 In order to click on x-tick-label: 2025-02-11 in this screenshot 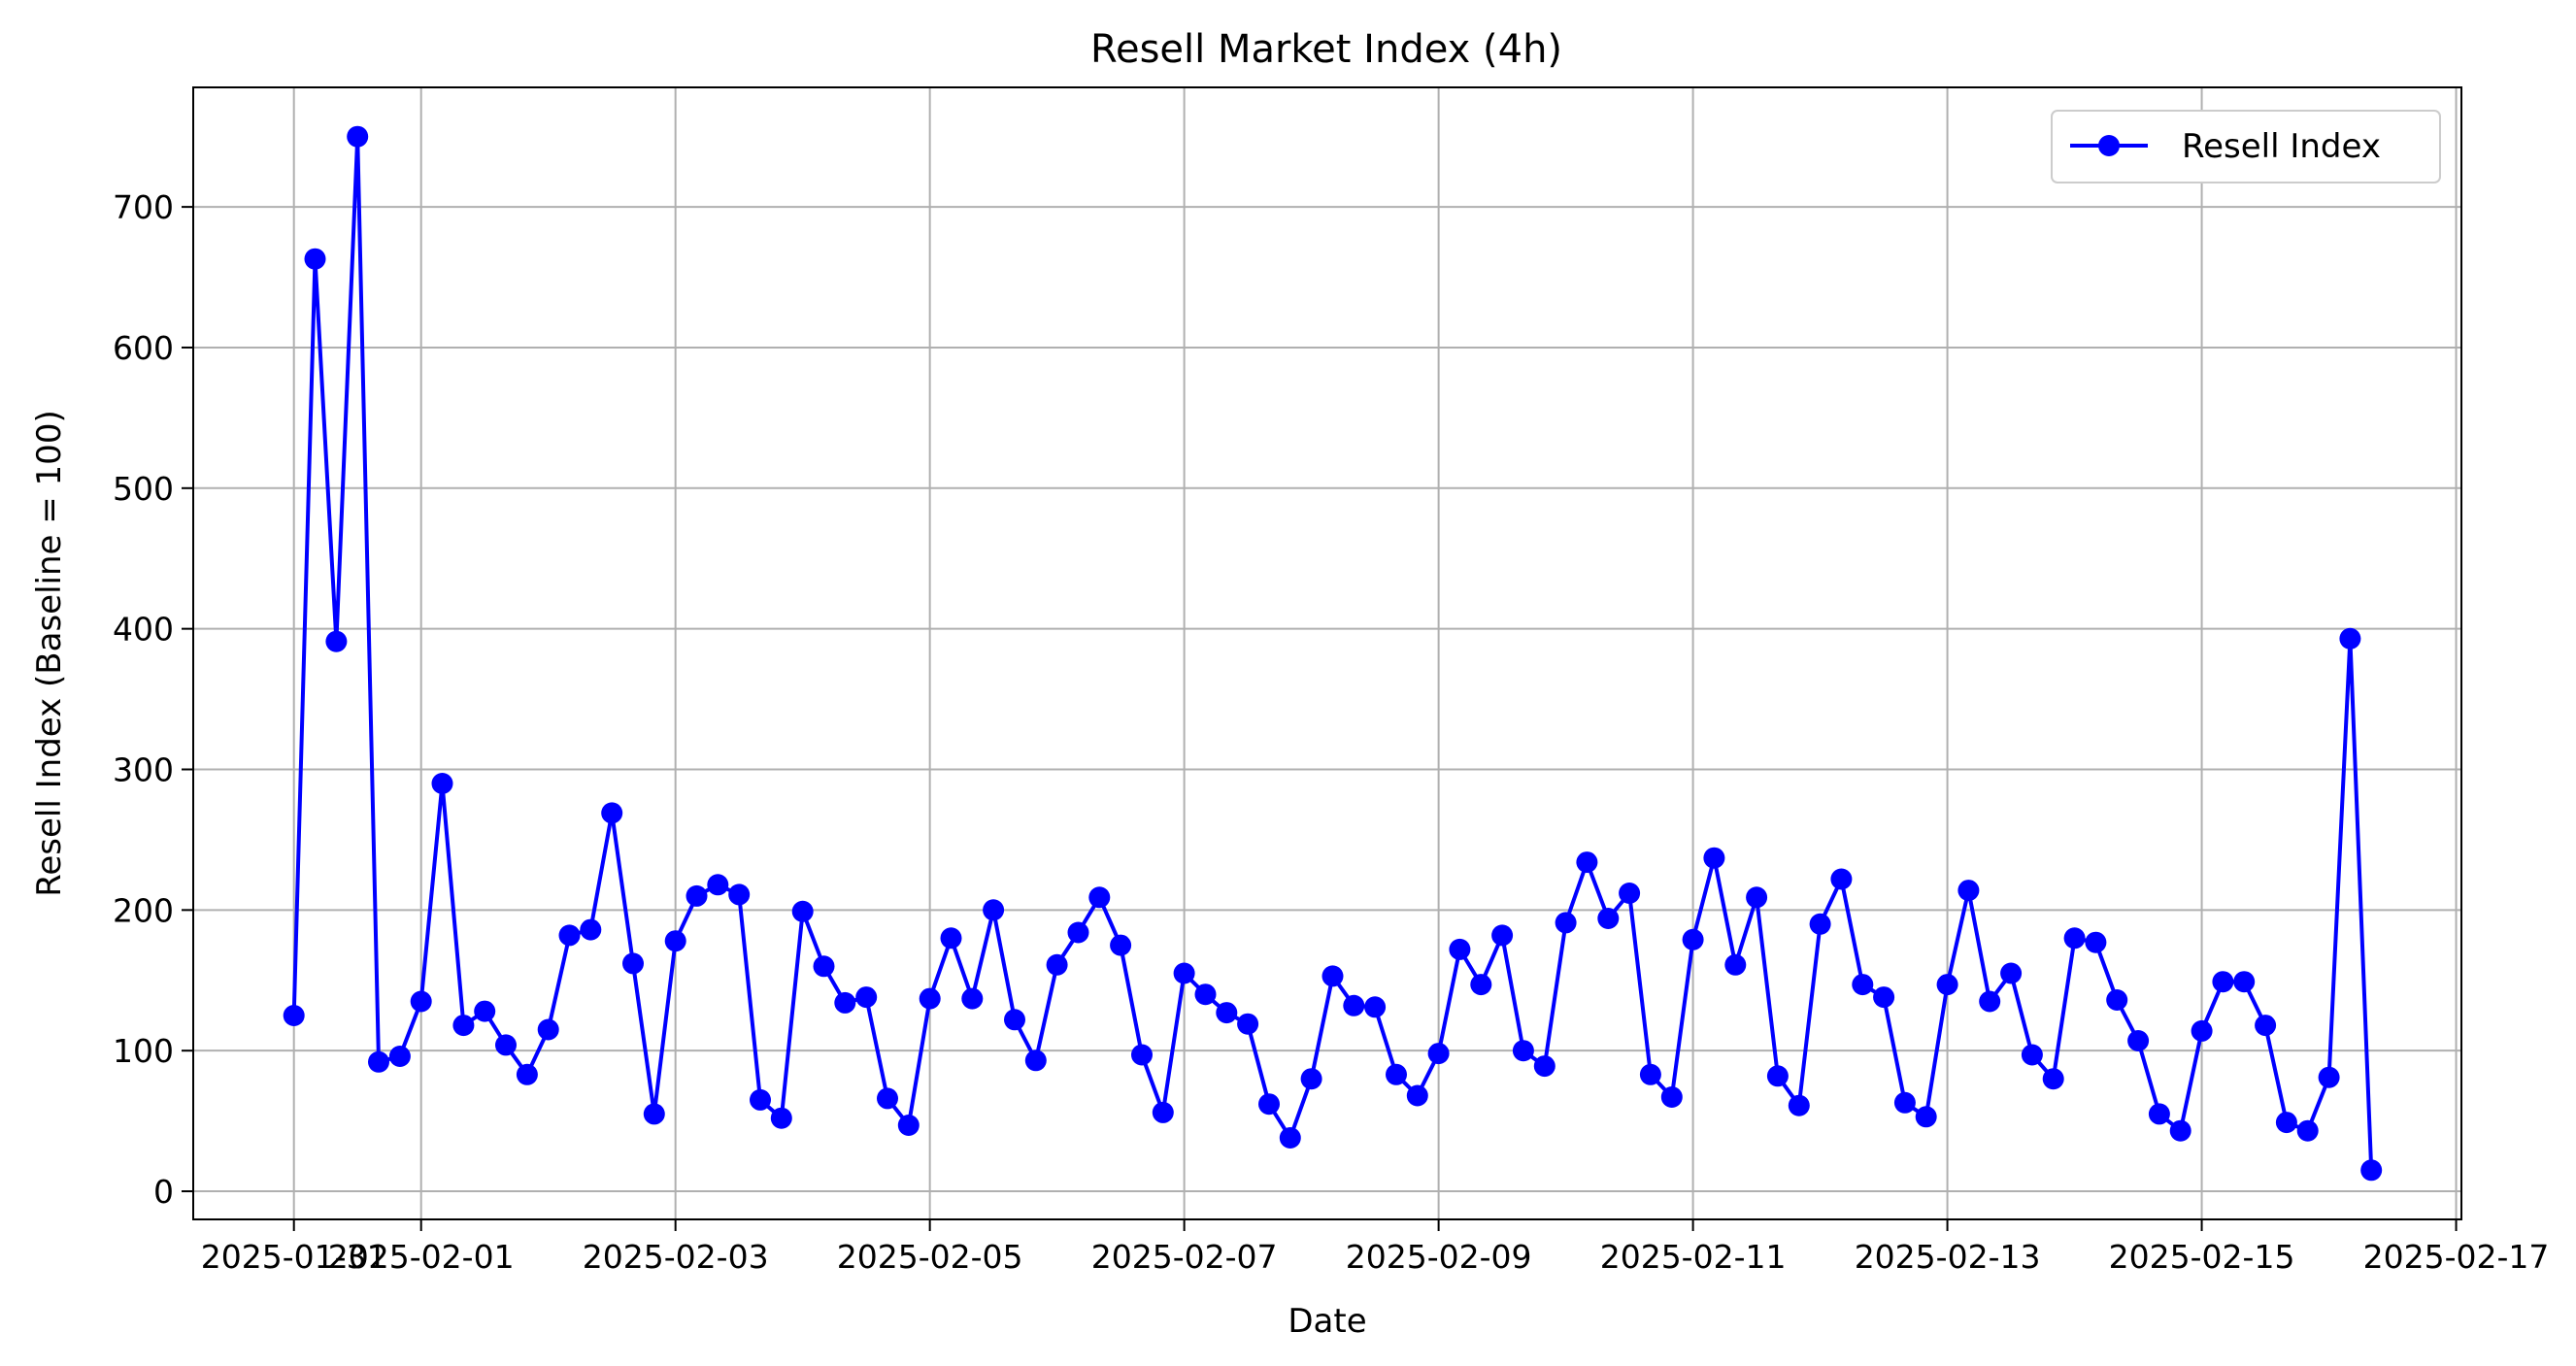, I will do `click(1693, 1257)`.